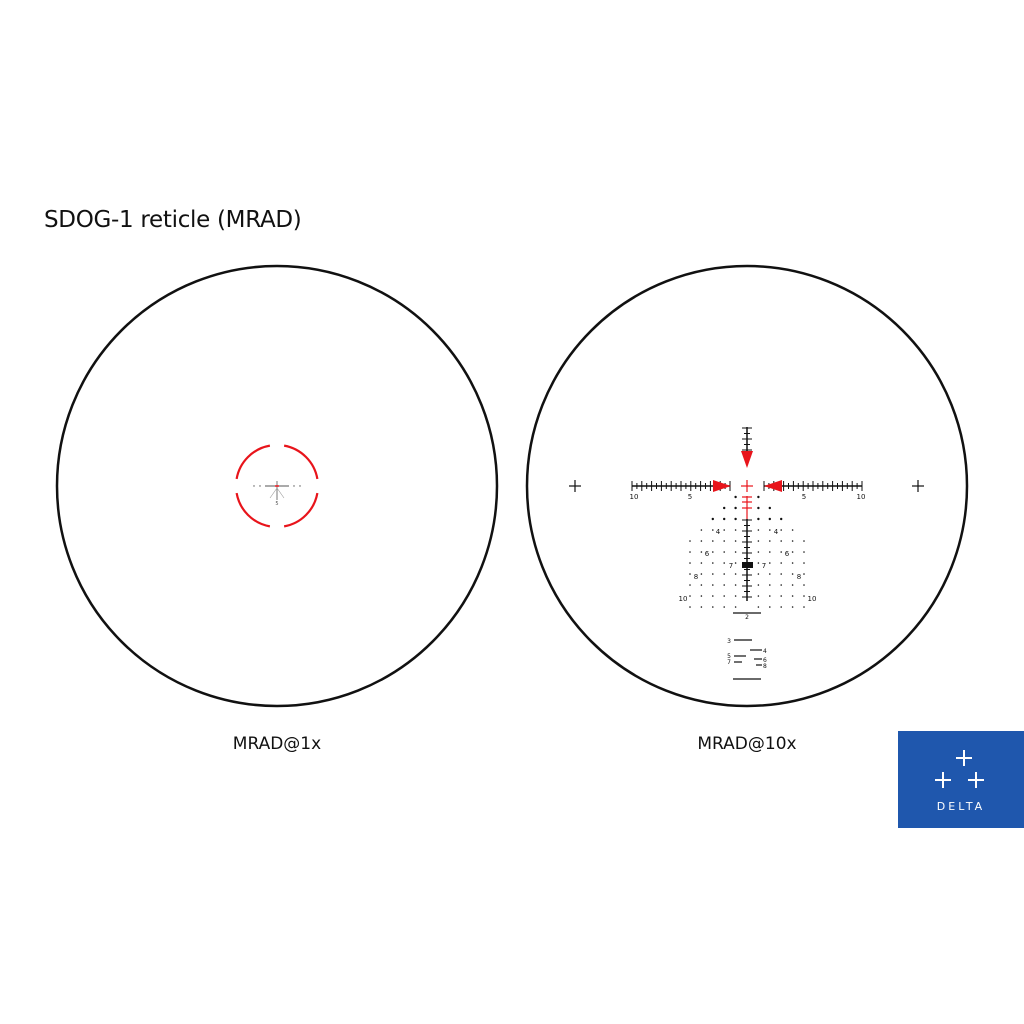 The height and width of the screenshot is (1024, 1024). What do you see at coordinates (683, 599) in the screenshot?
I see `hold-label-10-l: 10` at bounding box center [683, 599].